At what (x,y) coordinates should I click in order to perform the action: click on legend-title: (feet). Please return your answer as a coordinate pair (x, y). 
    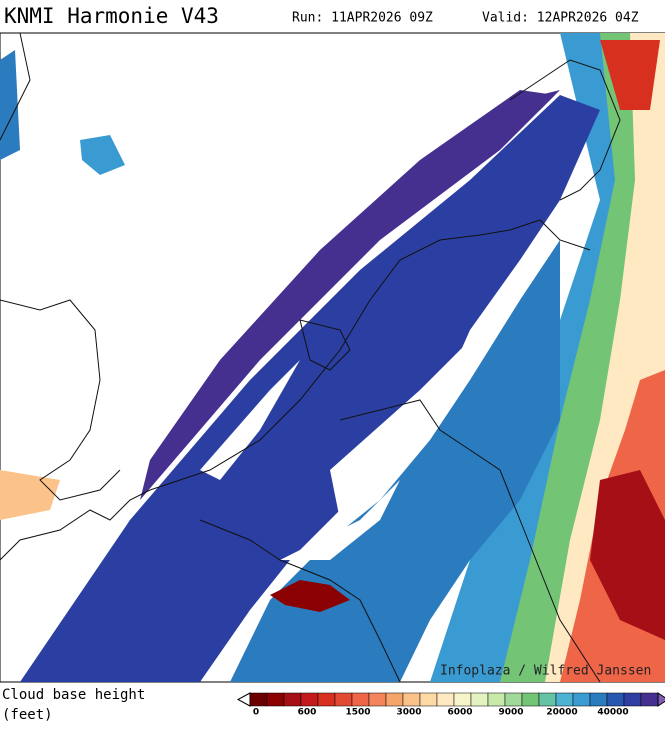
    Looking at the image, I should click on (27, 715).